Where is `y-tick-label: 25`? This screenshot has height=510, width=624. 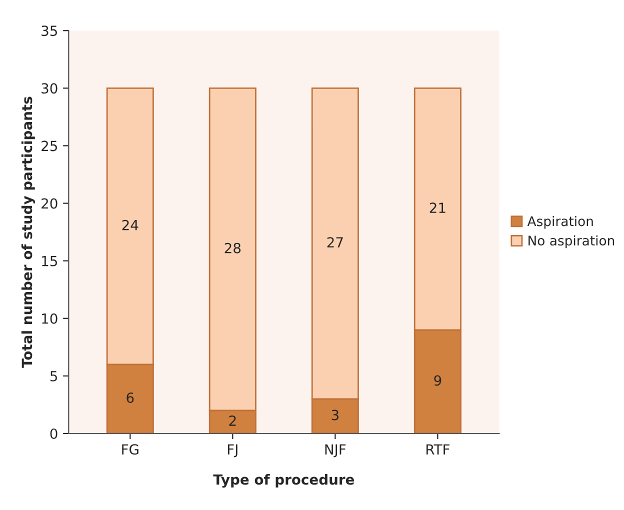
y-tick-label: 25 is located at coordinates (50, 146).